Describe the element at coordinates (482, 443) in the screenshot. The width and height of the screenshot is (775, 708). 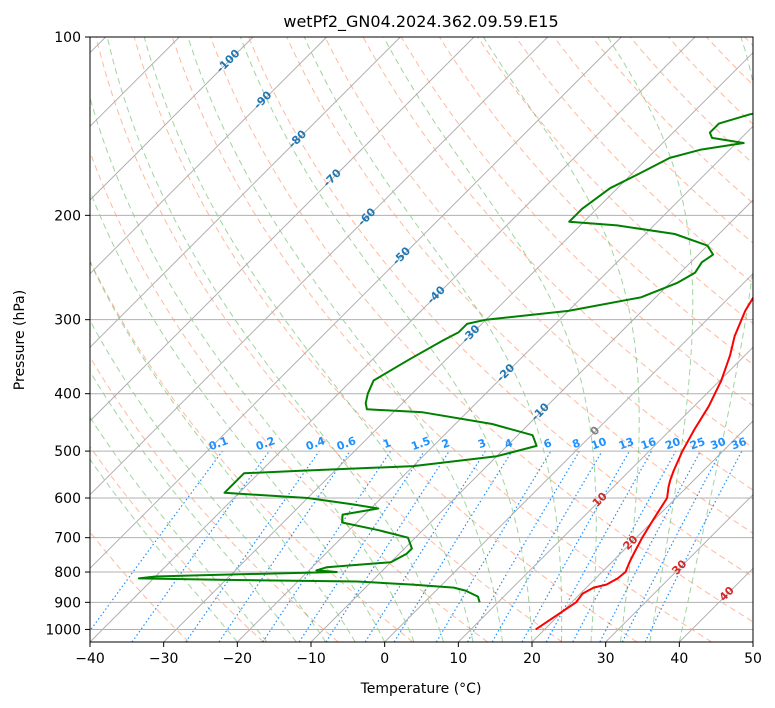
I see `mixing-ratio-label: 3` at that location.